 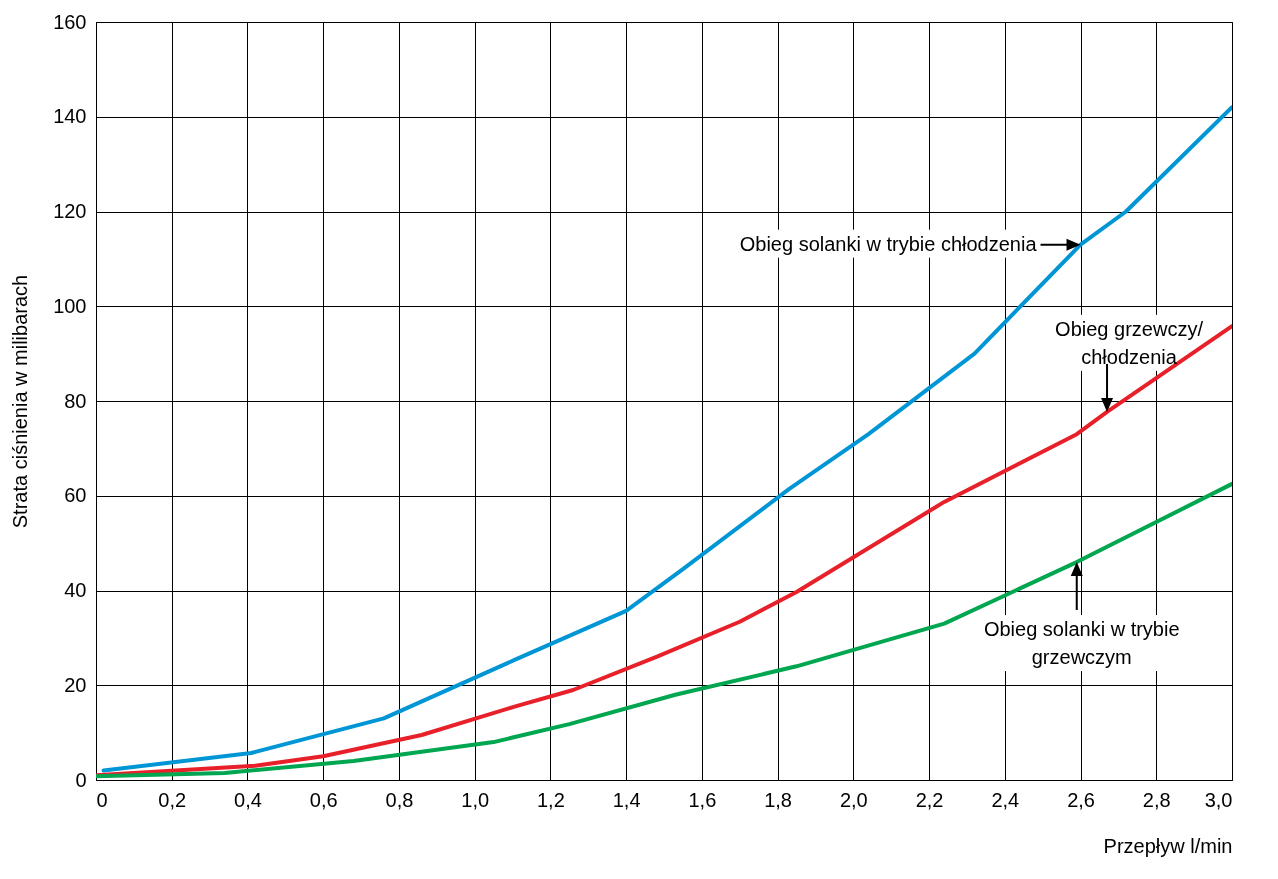 What do you see at coordinates (20, 401) in the screenshot?
I see `y-axis-title: Strata ciśnienia w milibarach` at bounding box center [20, 401].